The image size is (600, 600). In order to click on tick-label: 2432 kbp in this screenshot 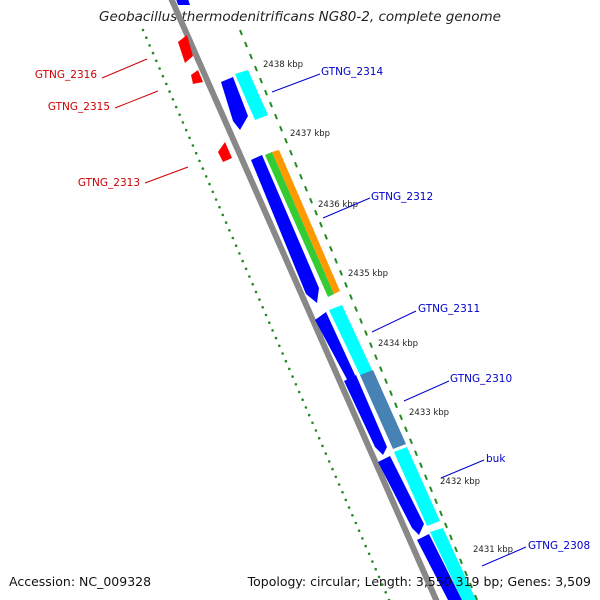, I will do `click(460, 482)`.